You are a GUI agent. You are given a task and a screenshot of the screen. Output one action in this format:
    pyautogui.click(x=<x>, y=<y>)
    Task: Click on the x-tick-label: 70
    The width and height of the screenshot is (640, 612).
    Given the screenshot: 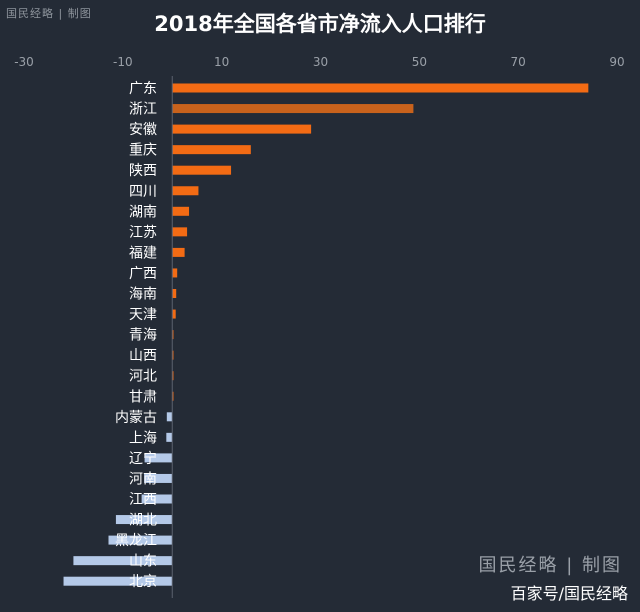 What is the action you would take?
    pyautogui.click(x=518, y=62)
    